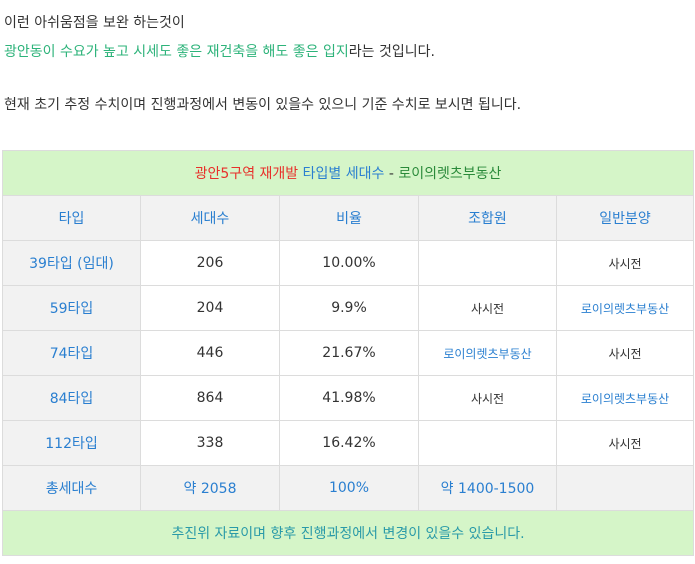 The height and width of the screenshot is (564, 695). I want to click on title-project: 광안5구역 재개발, so click(246, 174).